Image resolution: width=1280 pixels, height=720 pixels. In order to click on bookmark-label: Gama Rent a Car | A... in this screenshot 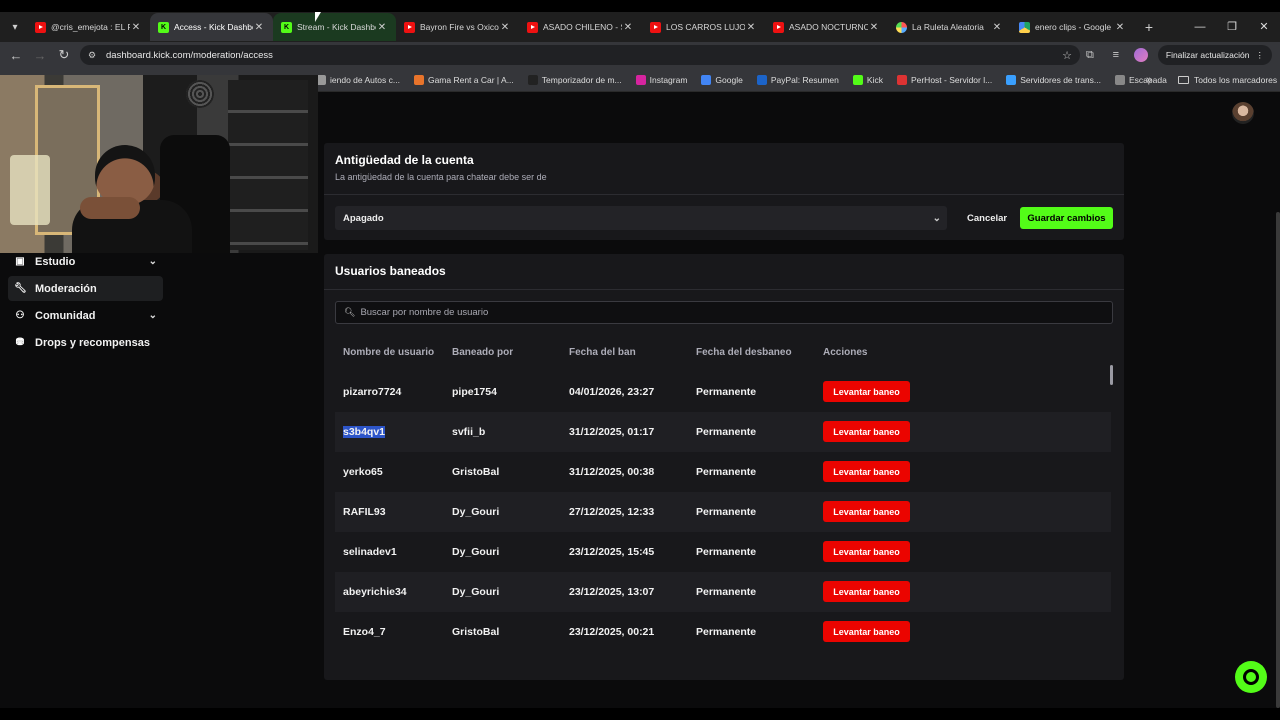, I will do `click(470, 79)`.